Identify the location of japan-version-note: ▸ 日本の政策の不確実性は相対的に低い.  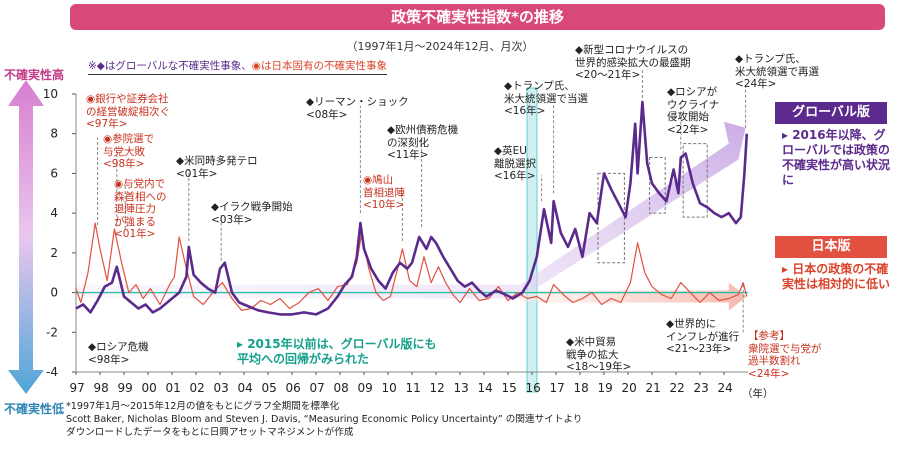
(836, 276).